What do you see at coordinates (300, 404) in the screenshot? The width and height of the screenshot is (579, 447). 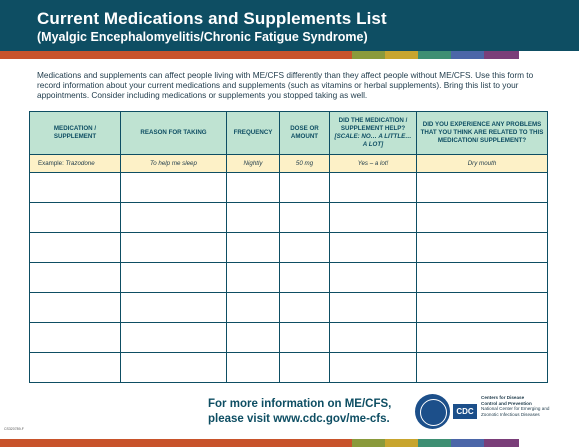 I see `footer-line-1: For more information on ME/CFS,` at bounding box center [300, 404].